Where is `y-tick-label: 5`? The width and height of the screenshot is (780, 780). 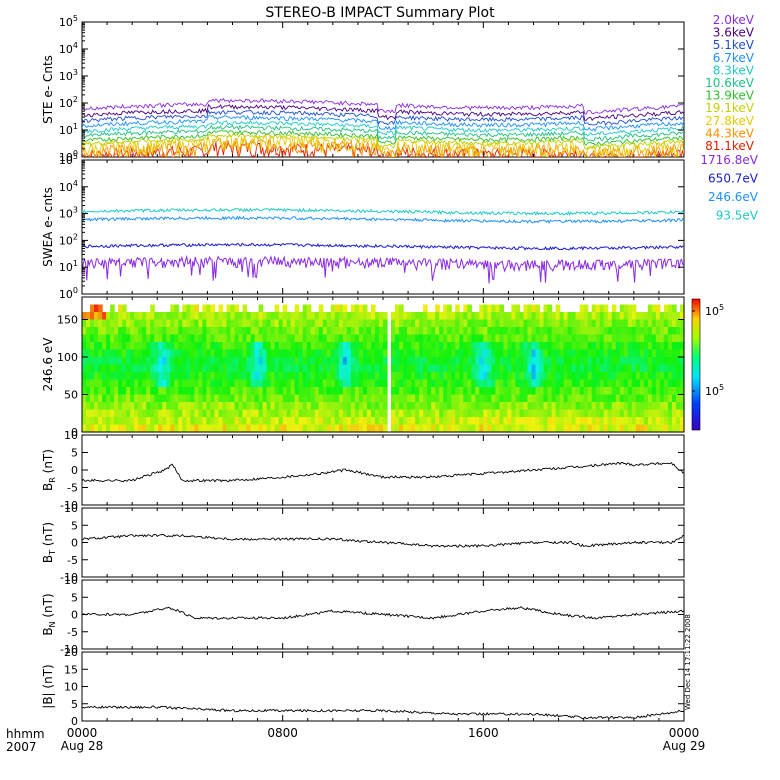
y-tick-label: 5 is located at coordinates (74, 597).